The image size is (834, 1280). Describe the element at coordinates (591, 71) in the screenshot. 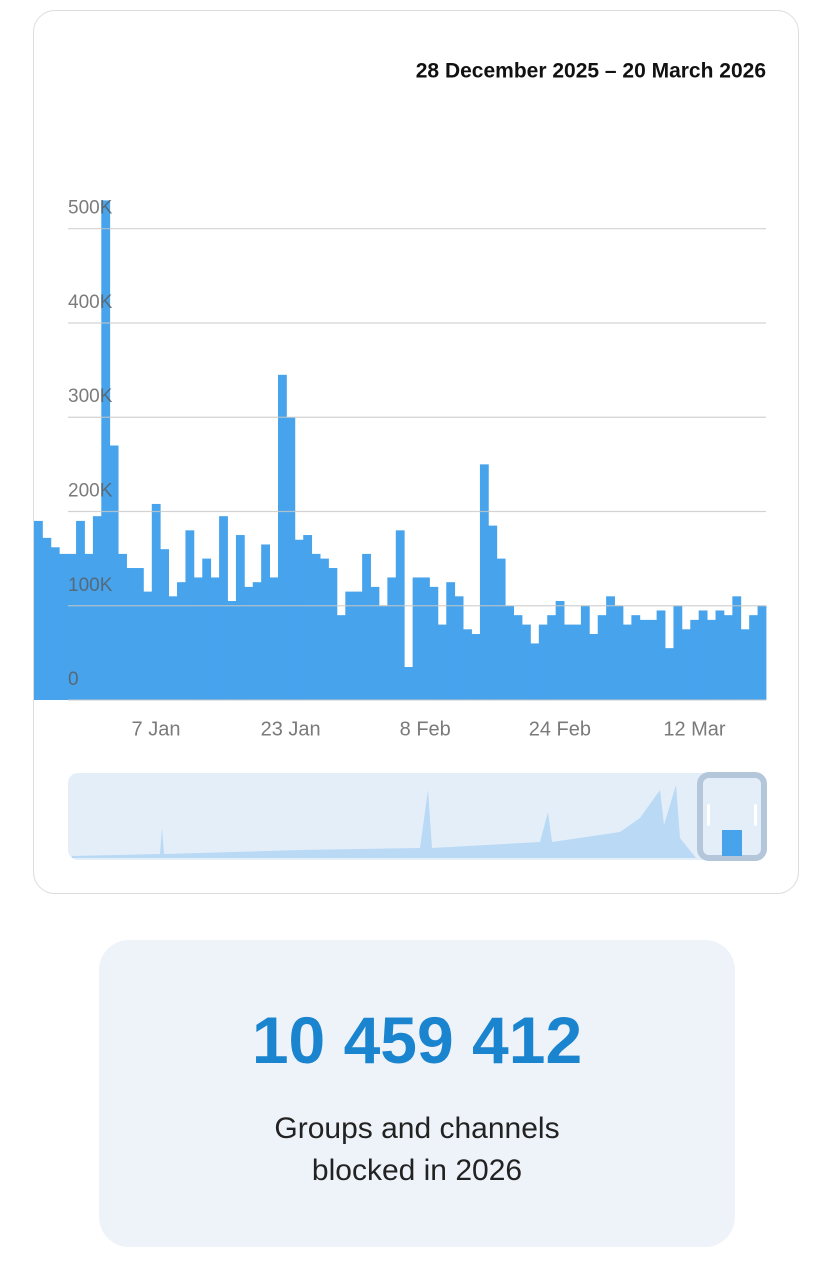

I see `chart-title: 28 December 2025 – 20 March 2026` at that location.